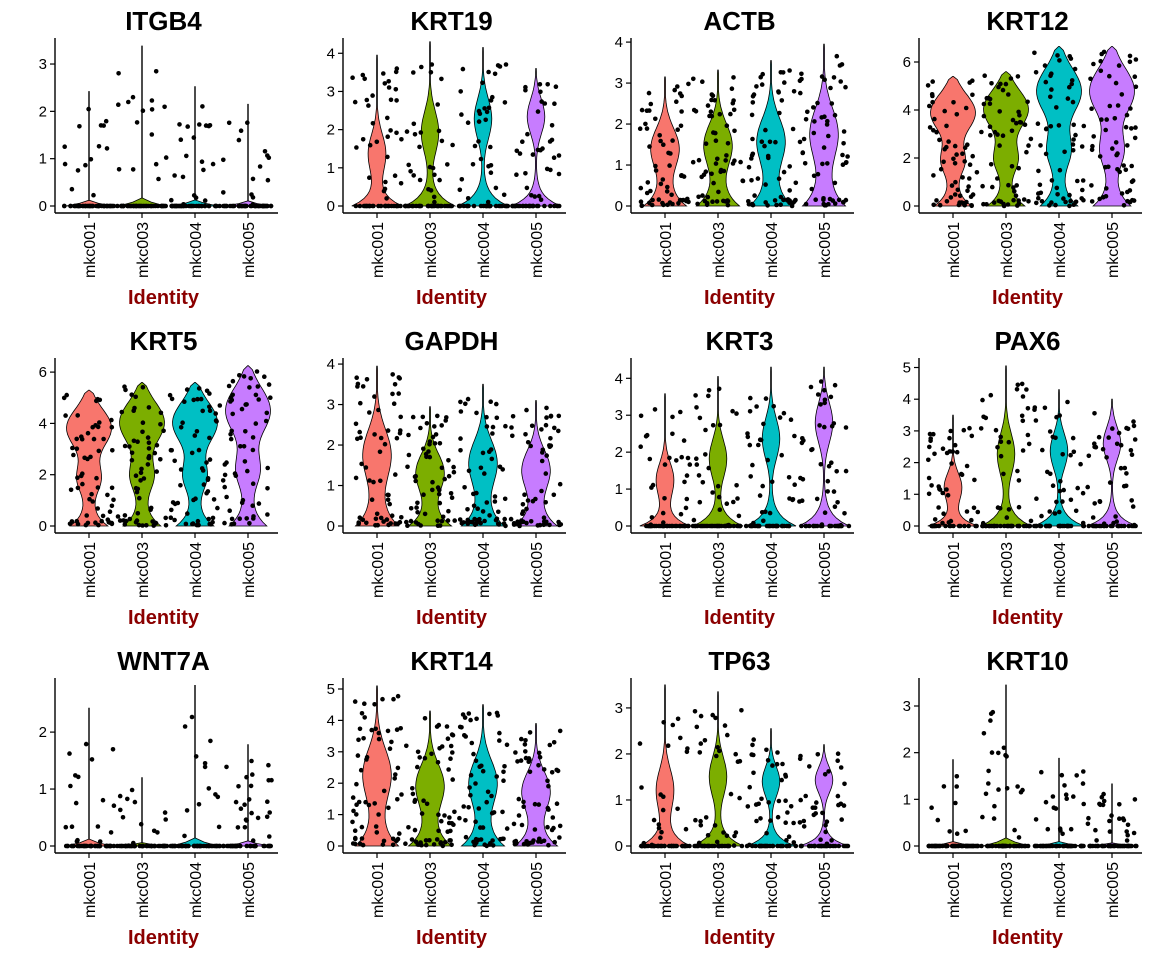 This screenshot has width=1152, height=960. I want to click on violin-mkc001, so click(377, 130).